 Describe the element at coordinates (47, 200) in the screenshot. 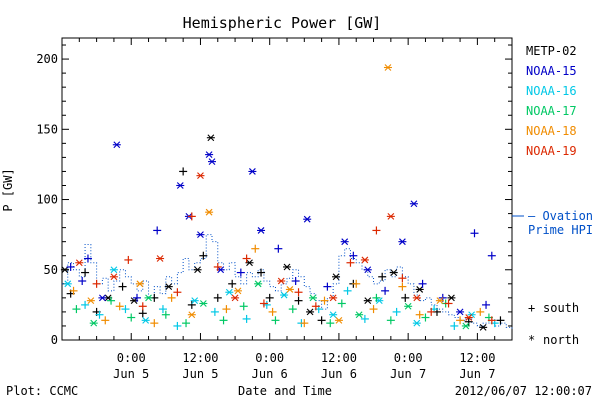

I see `y-tick-label: 100` at that location.